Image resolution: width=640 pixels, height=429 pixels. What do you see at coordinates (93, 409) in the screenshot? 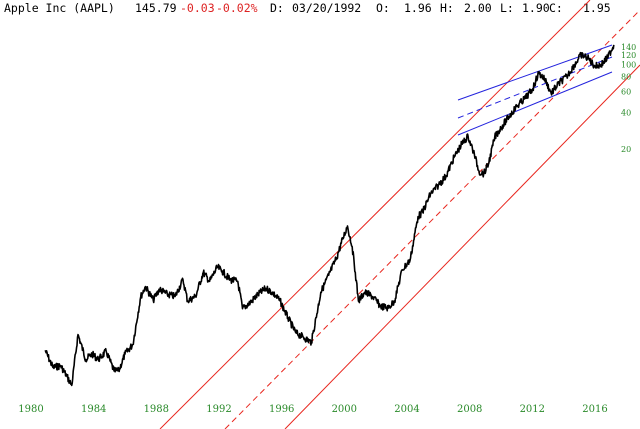
I see `x-tick-label: 1984` at bounding box center [93, 409].